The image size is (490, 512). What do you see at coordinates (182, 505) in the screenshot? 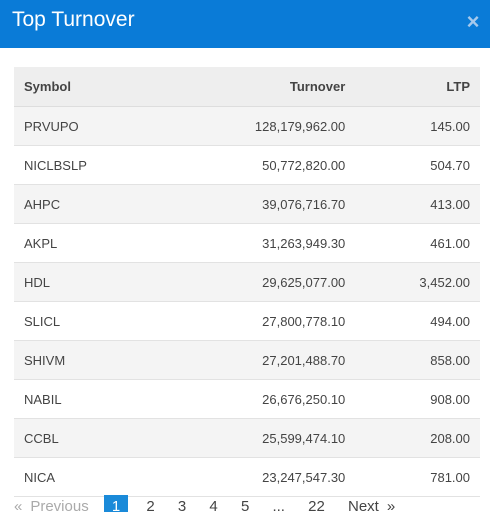
I see `page-3-button: 3` at bounding box center [182, 505].